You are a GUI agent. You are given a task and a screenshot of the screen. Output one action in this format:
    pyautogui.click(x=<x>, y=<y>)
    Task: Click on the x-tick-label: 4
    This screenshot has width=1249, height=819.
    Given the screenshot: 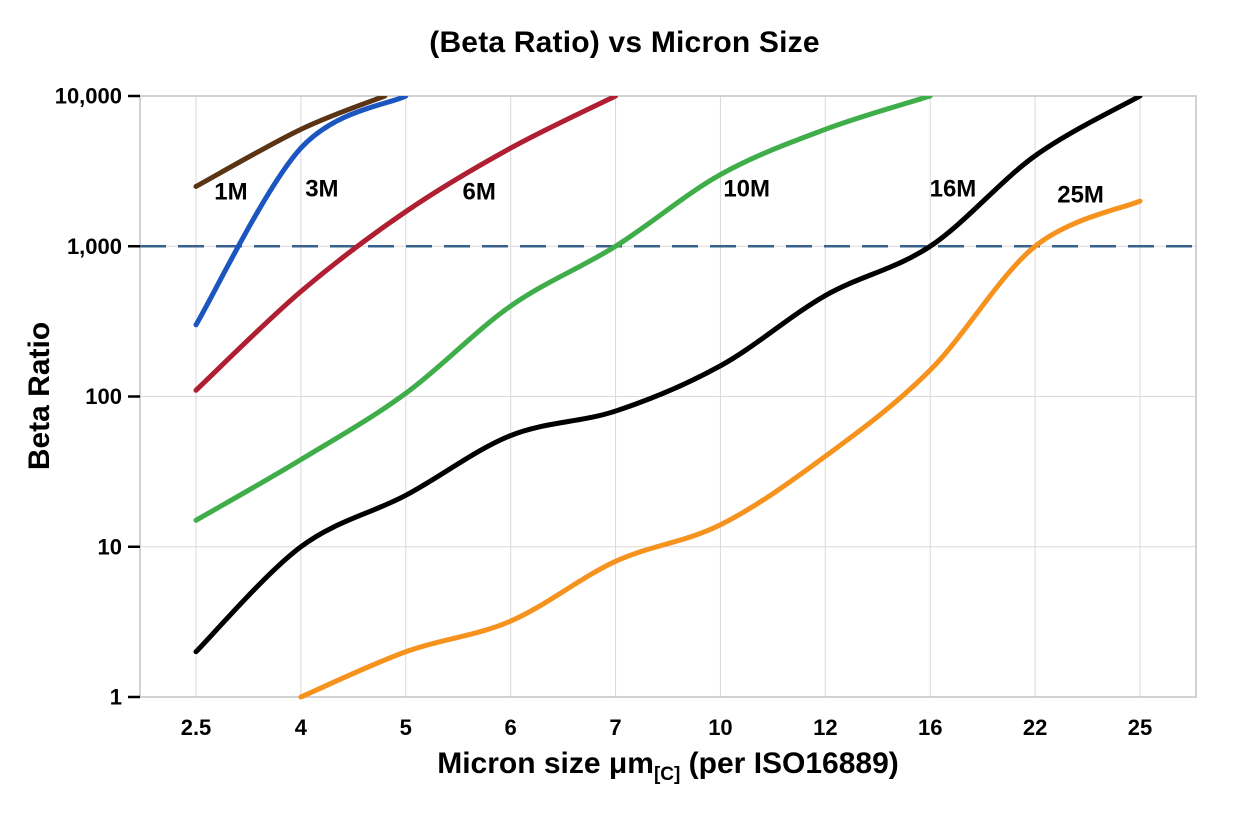 What is the action you would take?
    pyautogui.click(x=301, y=727)
    